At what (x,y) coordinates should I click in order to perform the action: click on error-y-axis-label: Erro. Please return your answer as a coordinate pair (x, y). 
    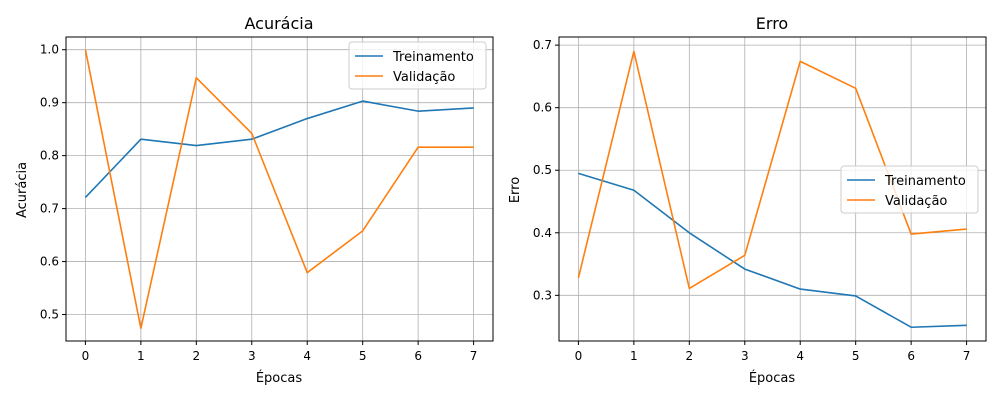
    Looking at the image, I should click on (515, 190).